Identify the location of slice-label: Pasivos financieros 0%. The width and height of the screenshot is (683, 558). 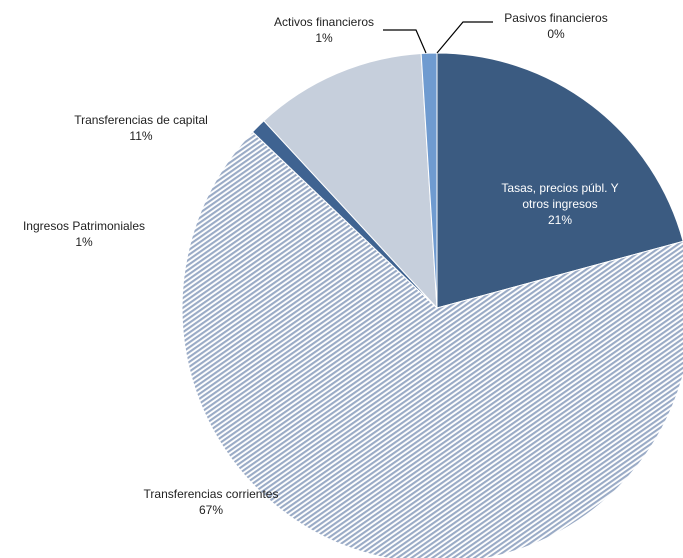
(555, 26).